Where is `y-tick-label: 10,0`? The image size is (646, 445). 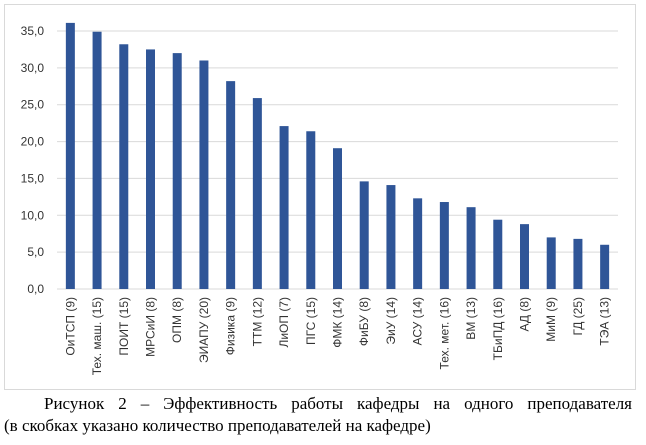 y-tick-label: 10,0 is located at coordinates (33, 215).